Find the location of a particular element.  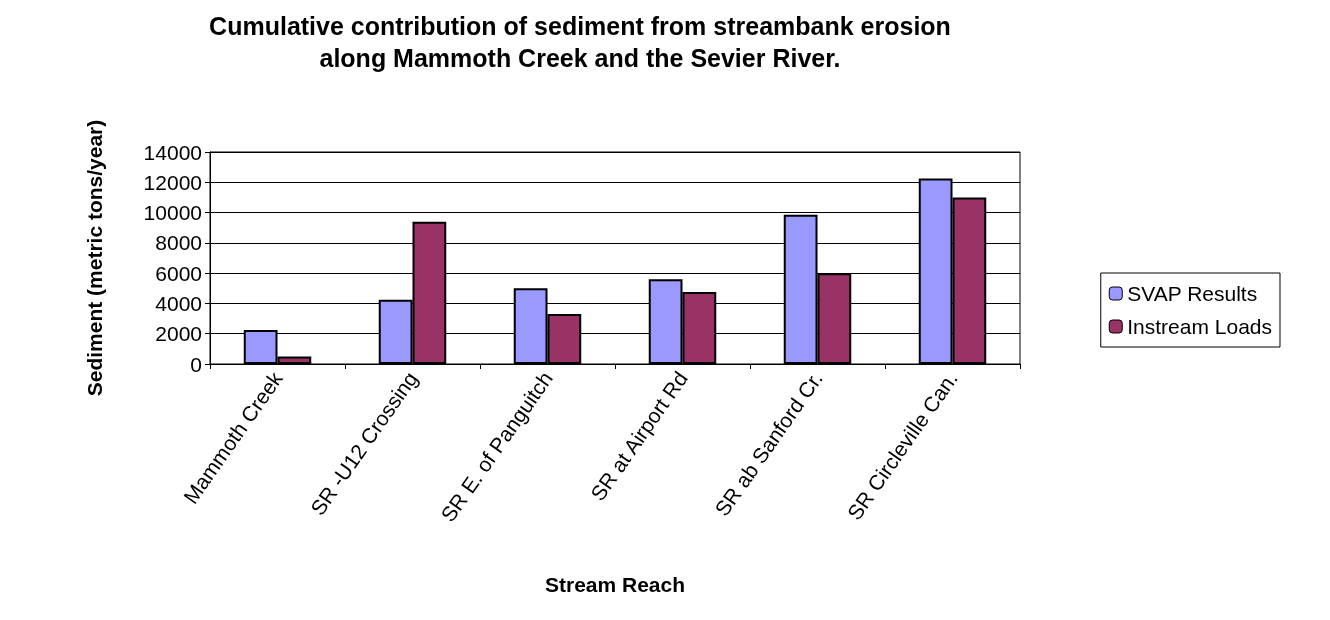

y-tick-label: 10000 is located at coordinates (172, 213).